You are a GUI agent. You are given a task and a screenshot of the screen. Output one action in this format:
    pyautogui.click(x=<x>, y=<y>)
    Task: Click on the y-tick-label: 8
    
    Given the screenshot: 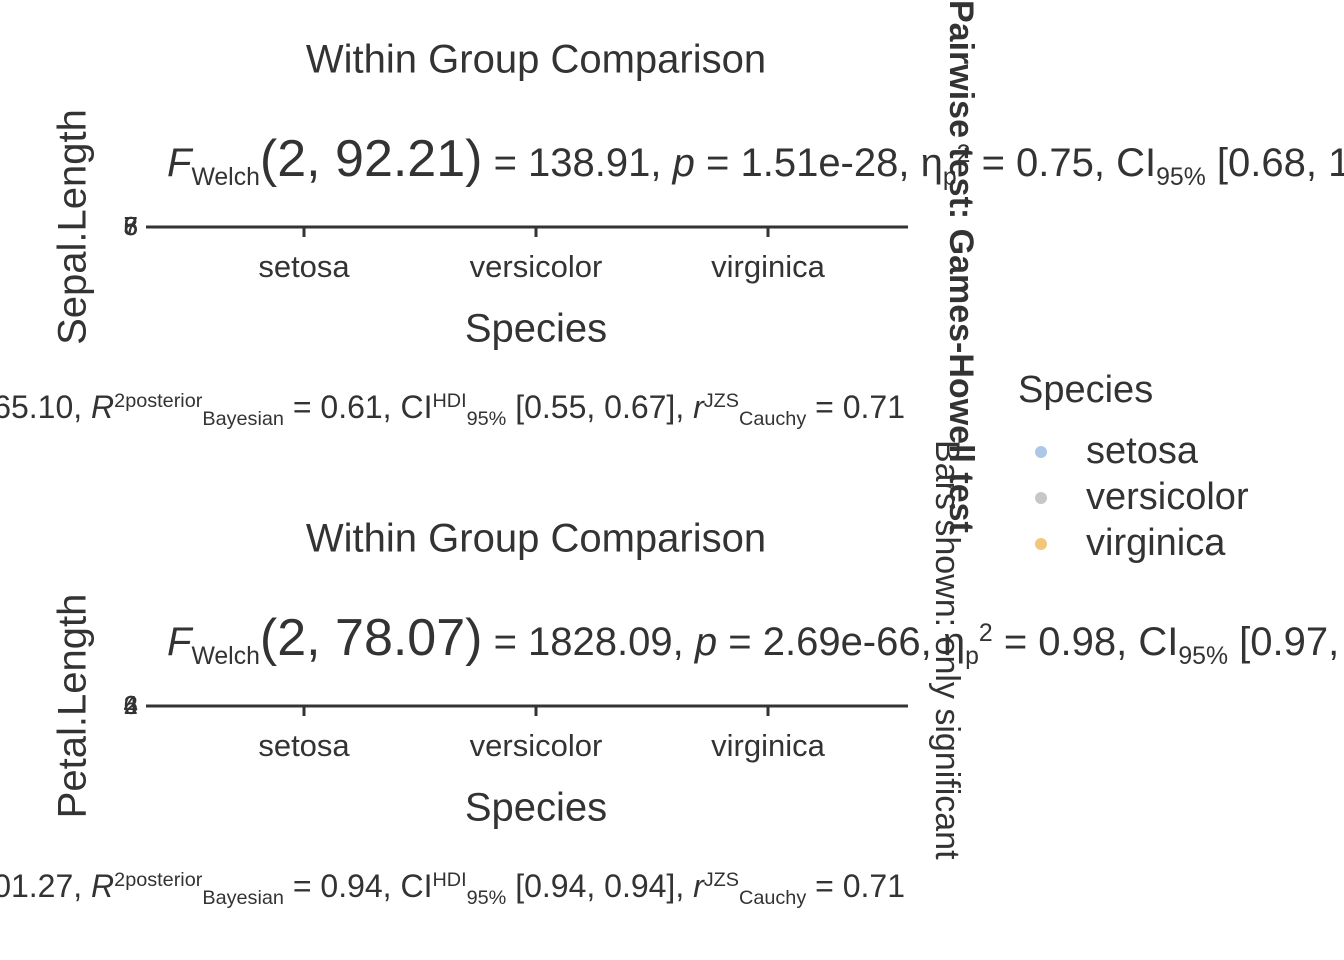 What is the action you would take?
    pyautogui.click(x=131, y=226)
    